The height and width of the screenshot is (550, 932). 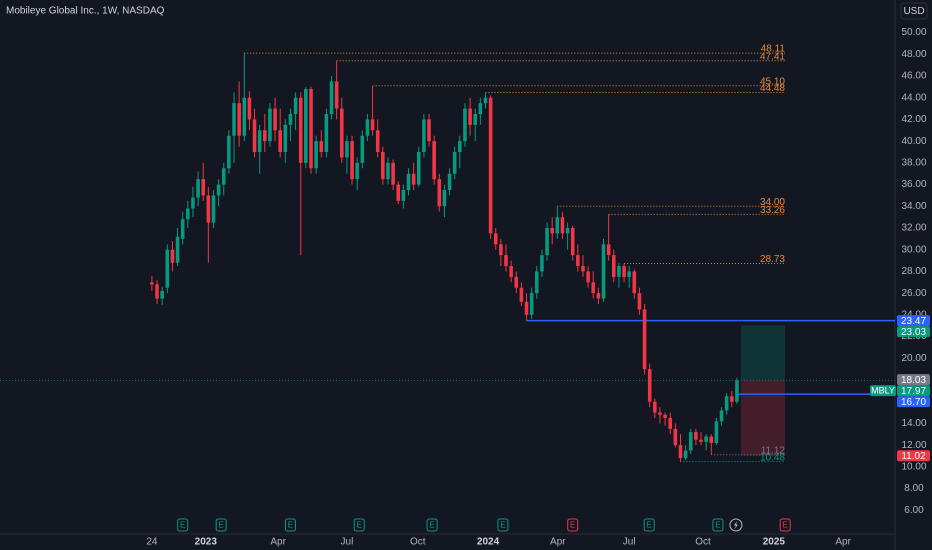 What do you see at coordinates (913, 332) in the screenshot?
I see `price-label: 23.03` at bounding box center [913, 332].